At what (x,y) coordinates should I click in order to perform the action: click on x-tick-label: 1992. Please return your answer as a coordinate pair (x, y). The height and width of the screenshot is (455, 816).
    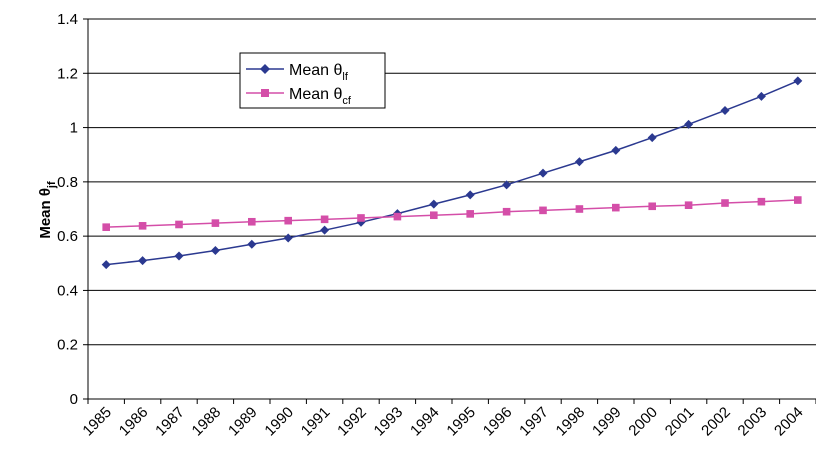
    Looking at the image, I should click on (352, 422).